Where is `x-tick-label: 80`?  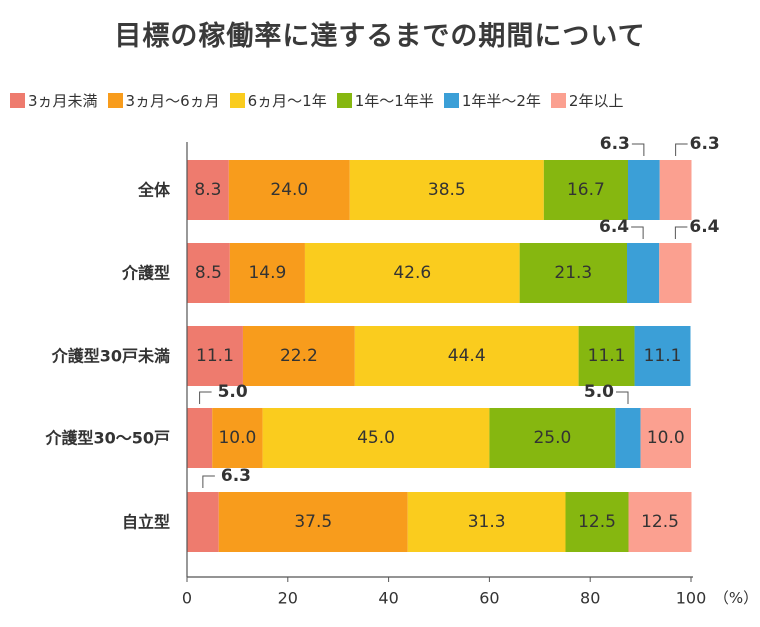 x-tick-label: 80 is located at coordinates (590, 598).